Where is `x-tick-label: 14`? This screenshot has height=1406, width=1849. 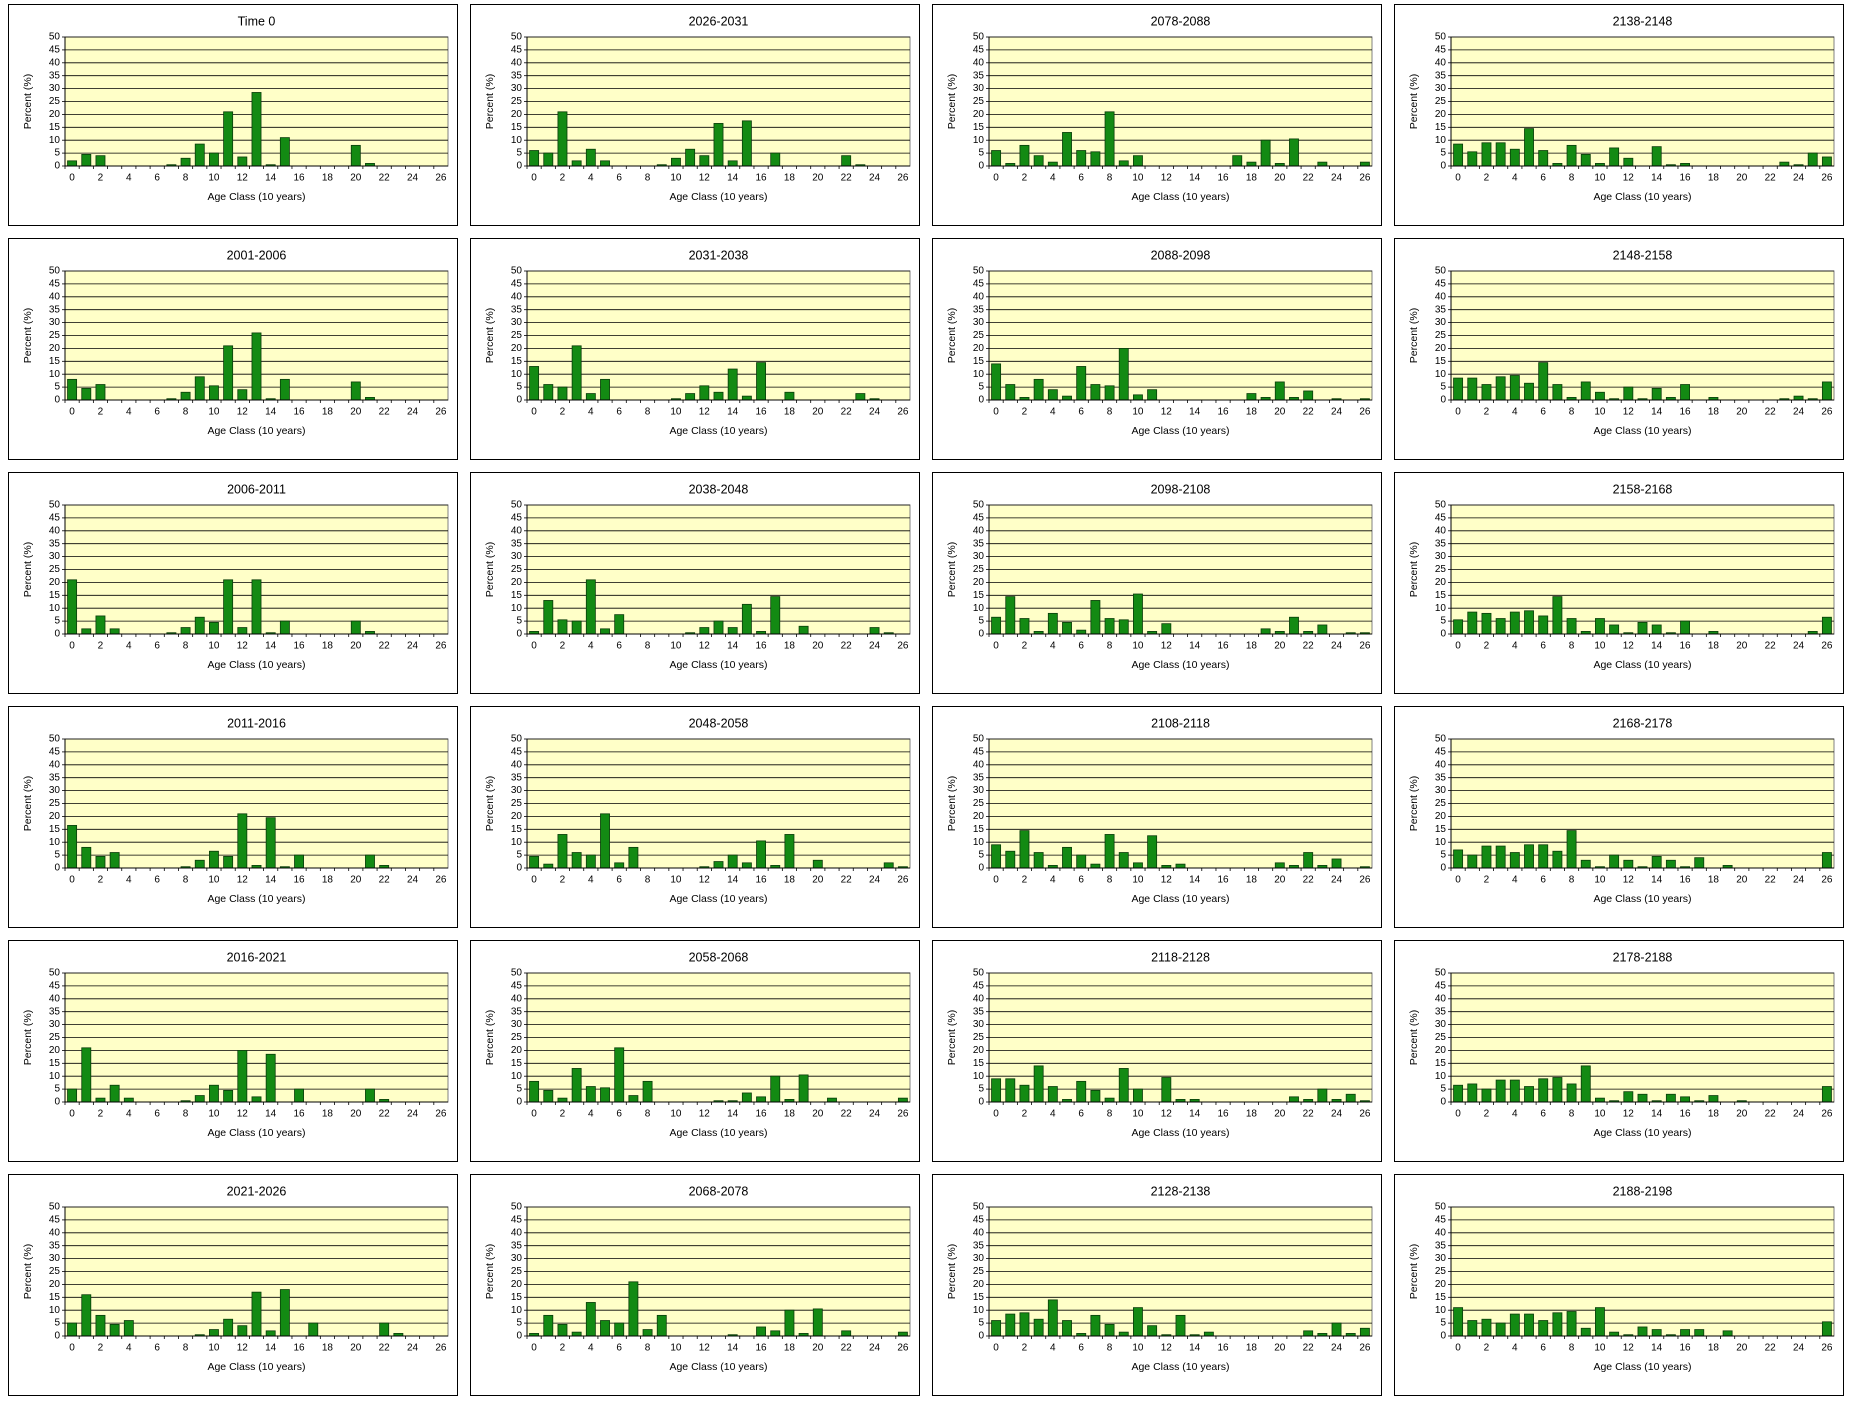
x-tick-label: 14 is located at coordinates (733, 880).